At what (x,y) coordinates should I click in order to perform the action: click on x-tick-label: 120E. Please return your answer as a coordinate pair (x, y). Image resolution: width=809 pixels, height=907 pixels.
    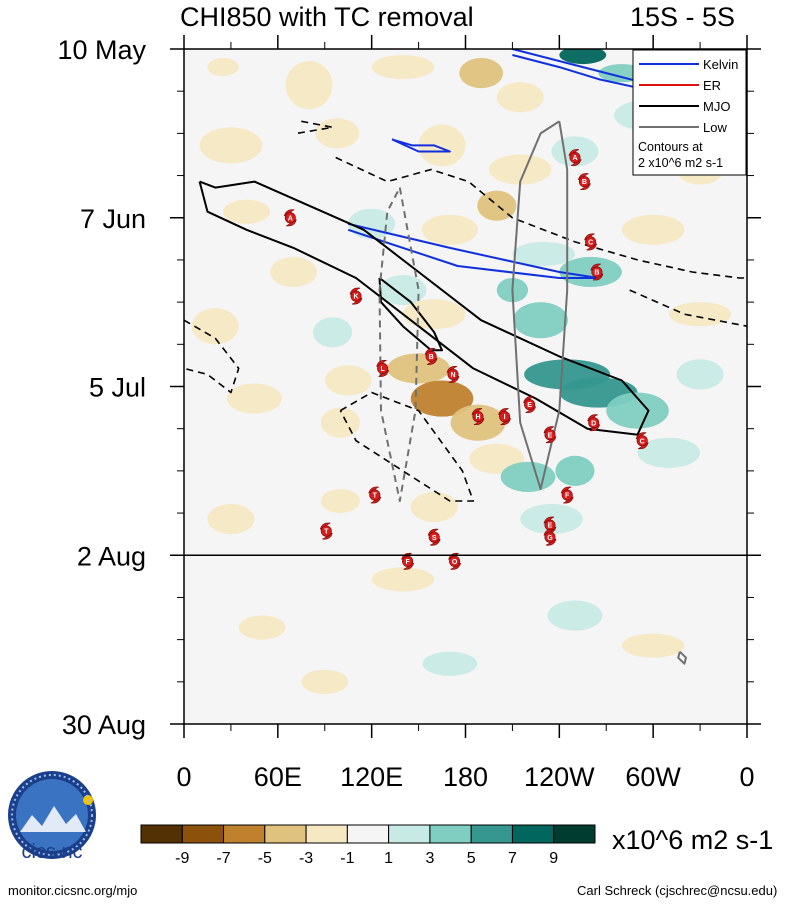
    Looking at the image, I should click on (371, 777).